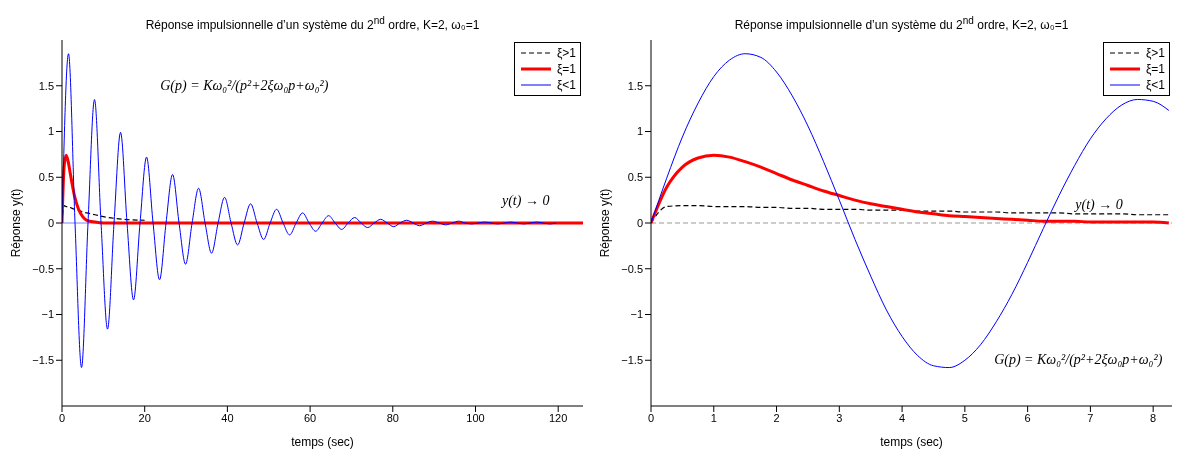 This screenshot has width=1194, height=468. I want to click on x-tick-label: 60, so click(310, 417).